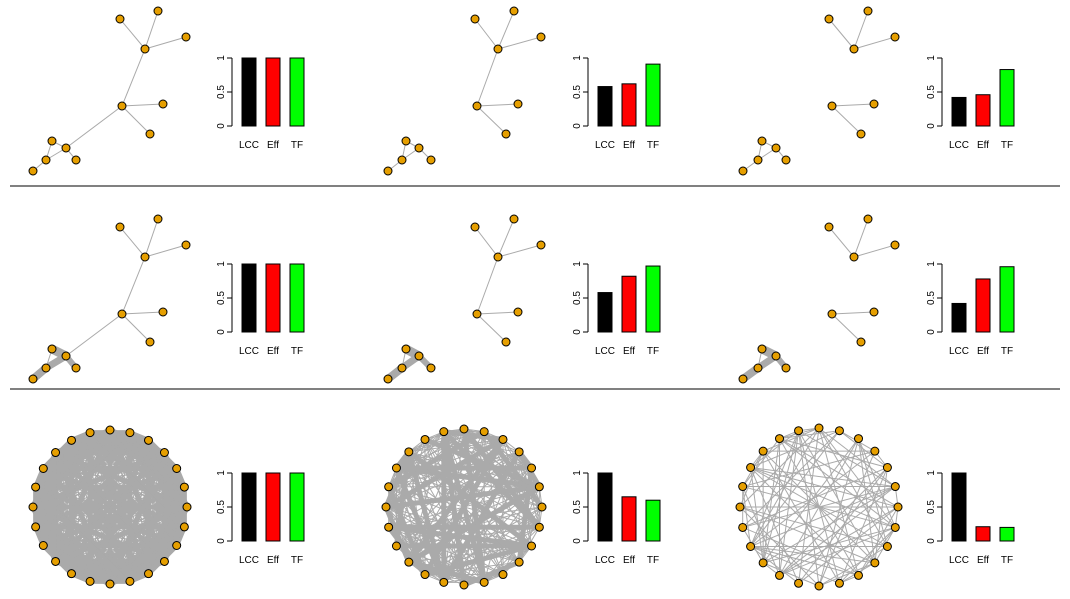 The image size is (1070, 599). Describe the element at coordinates (629, 145) in the screenshot. I see `x-tick-label: Eff` at that location.